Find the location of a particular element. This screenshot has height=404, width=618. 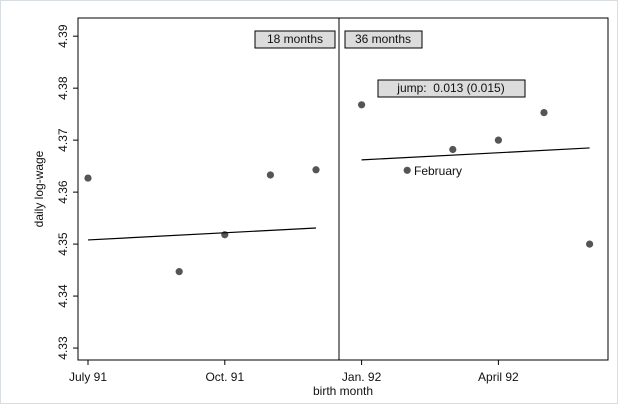

point-note: February is located at coordinates (438, 171).